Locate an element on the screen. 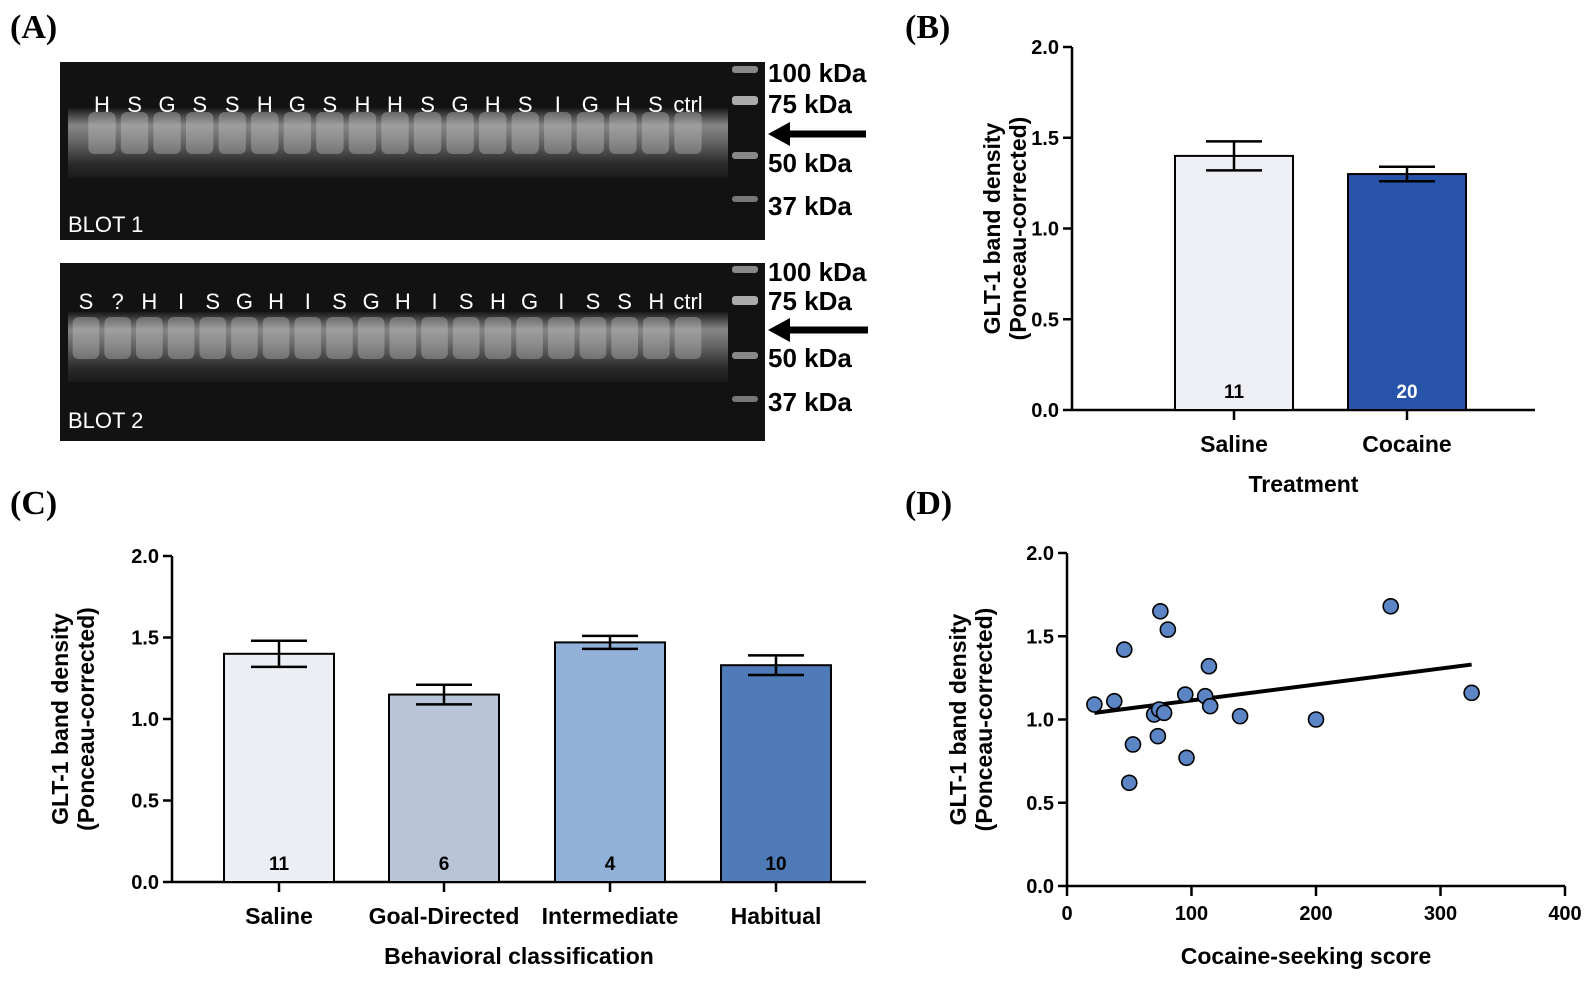 The height and width of the screenshot is (982, 1595). blot-1-name: BLOT 1 is located at coordinates (105, 224).